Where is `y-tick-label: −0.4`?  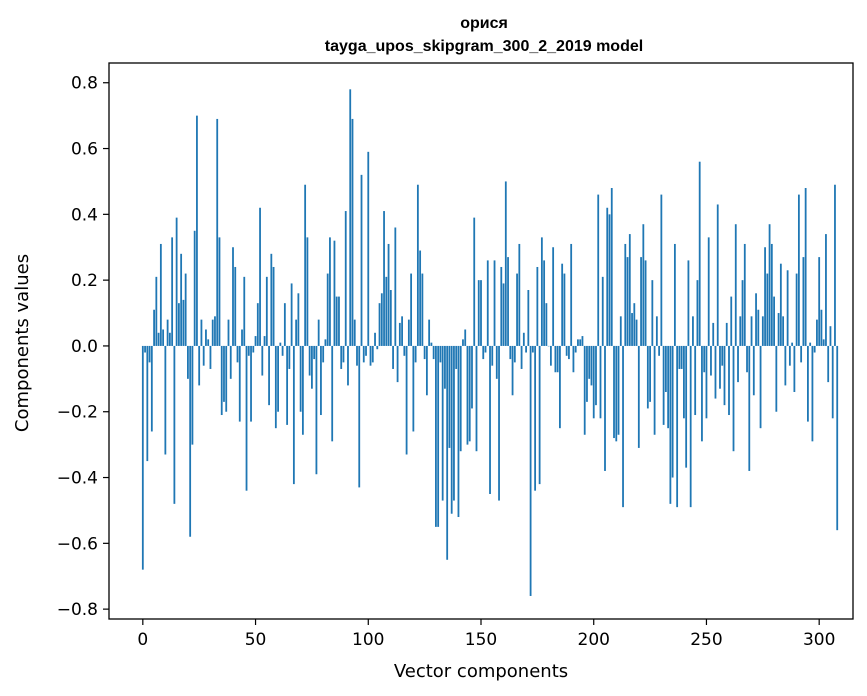 y-tick-label: −0.4 is located at coordinates (77, 479).